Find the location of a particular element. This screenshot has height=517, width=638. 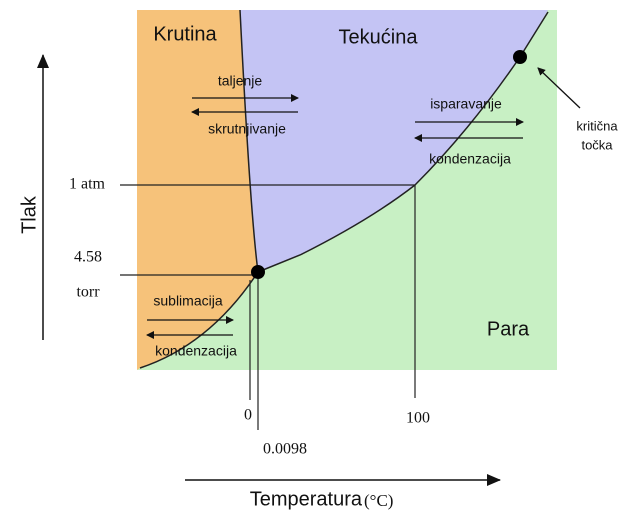

region-label: Krutina is located at coordinates (185, 34).